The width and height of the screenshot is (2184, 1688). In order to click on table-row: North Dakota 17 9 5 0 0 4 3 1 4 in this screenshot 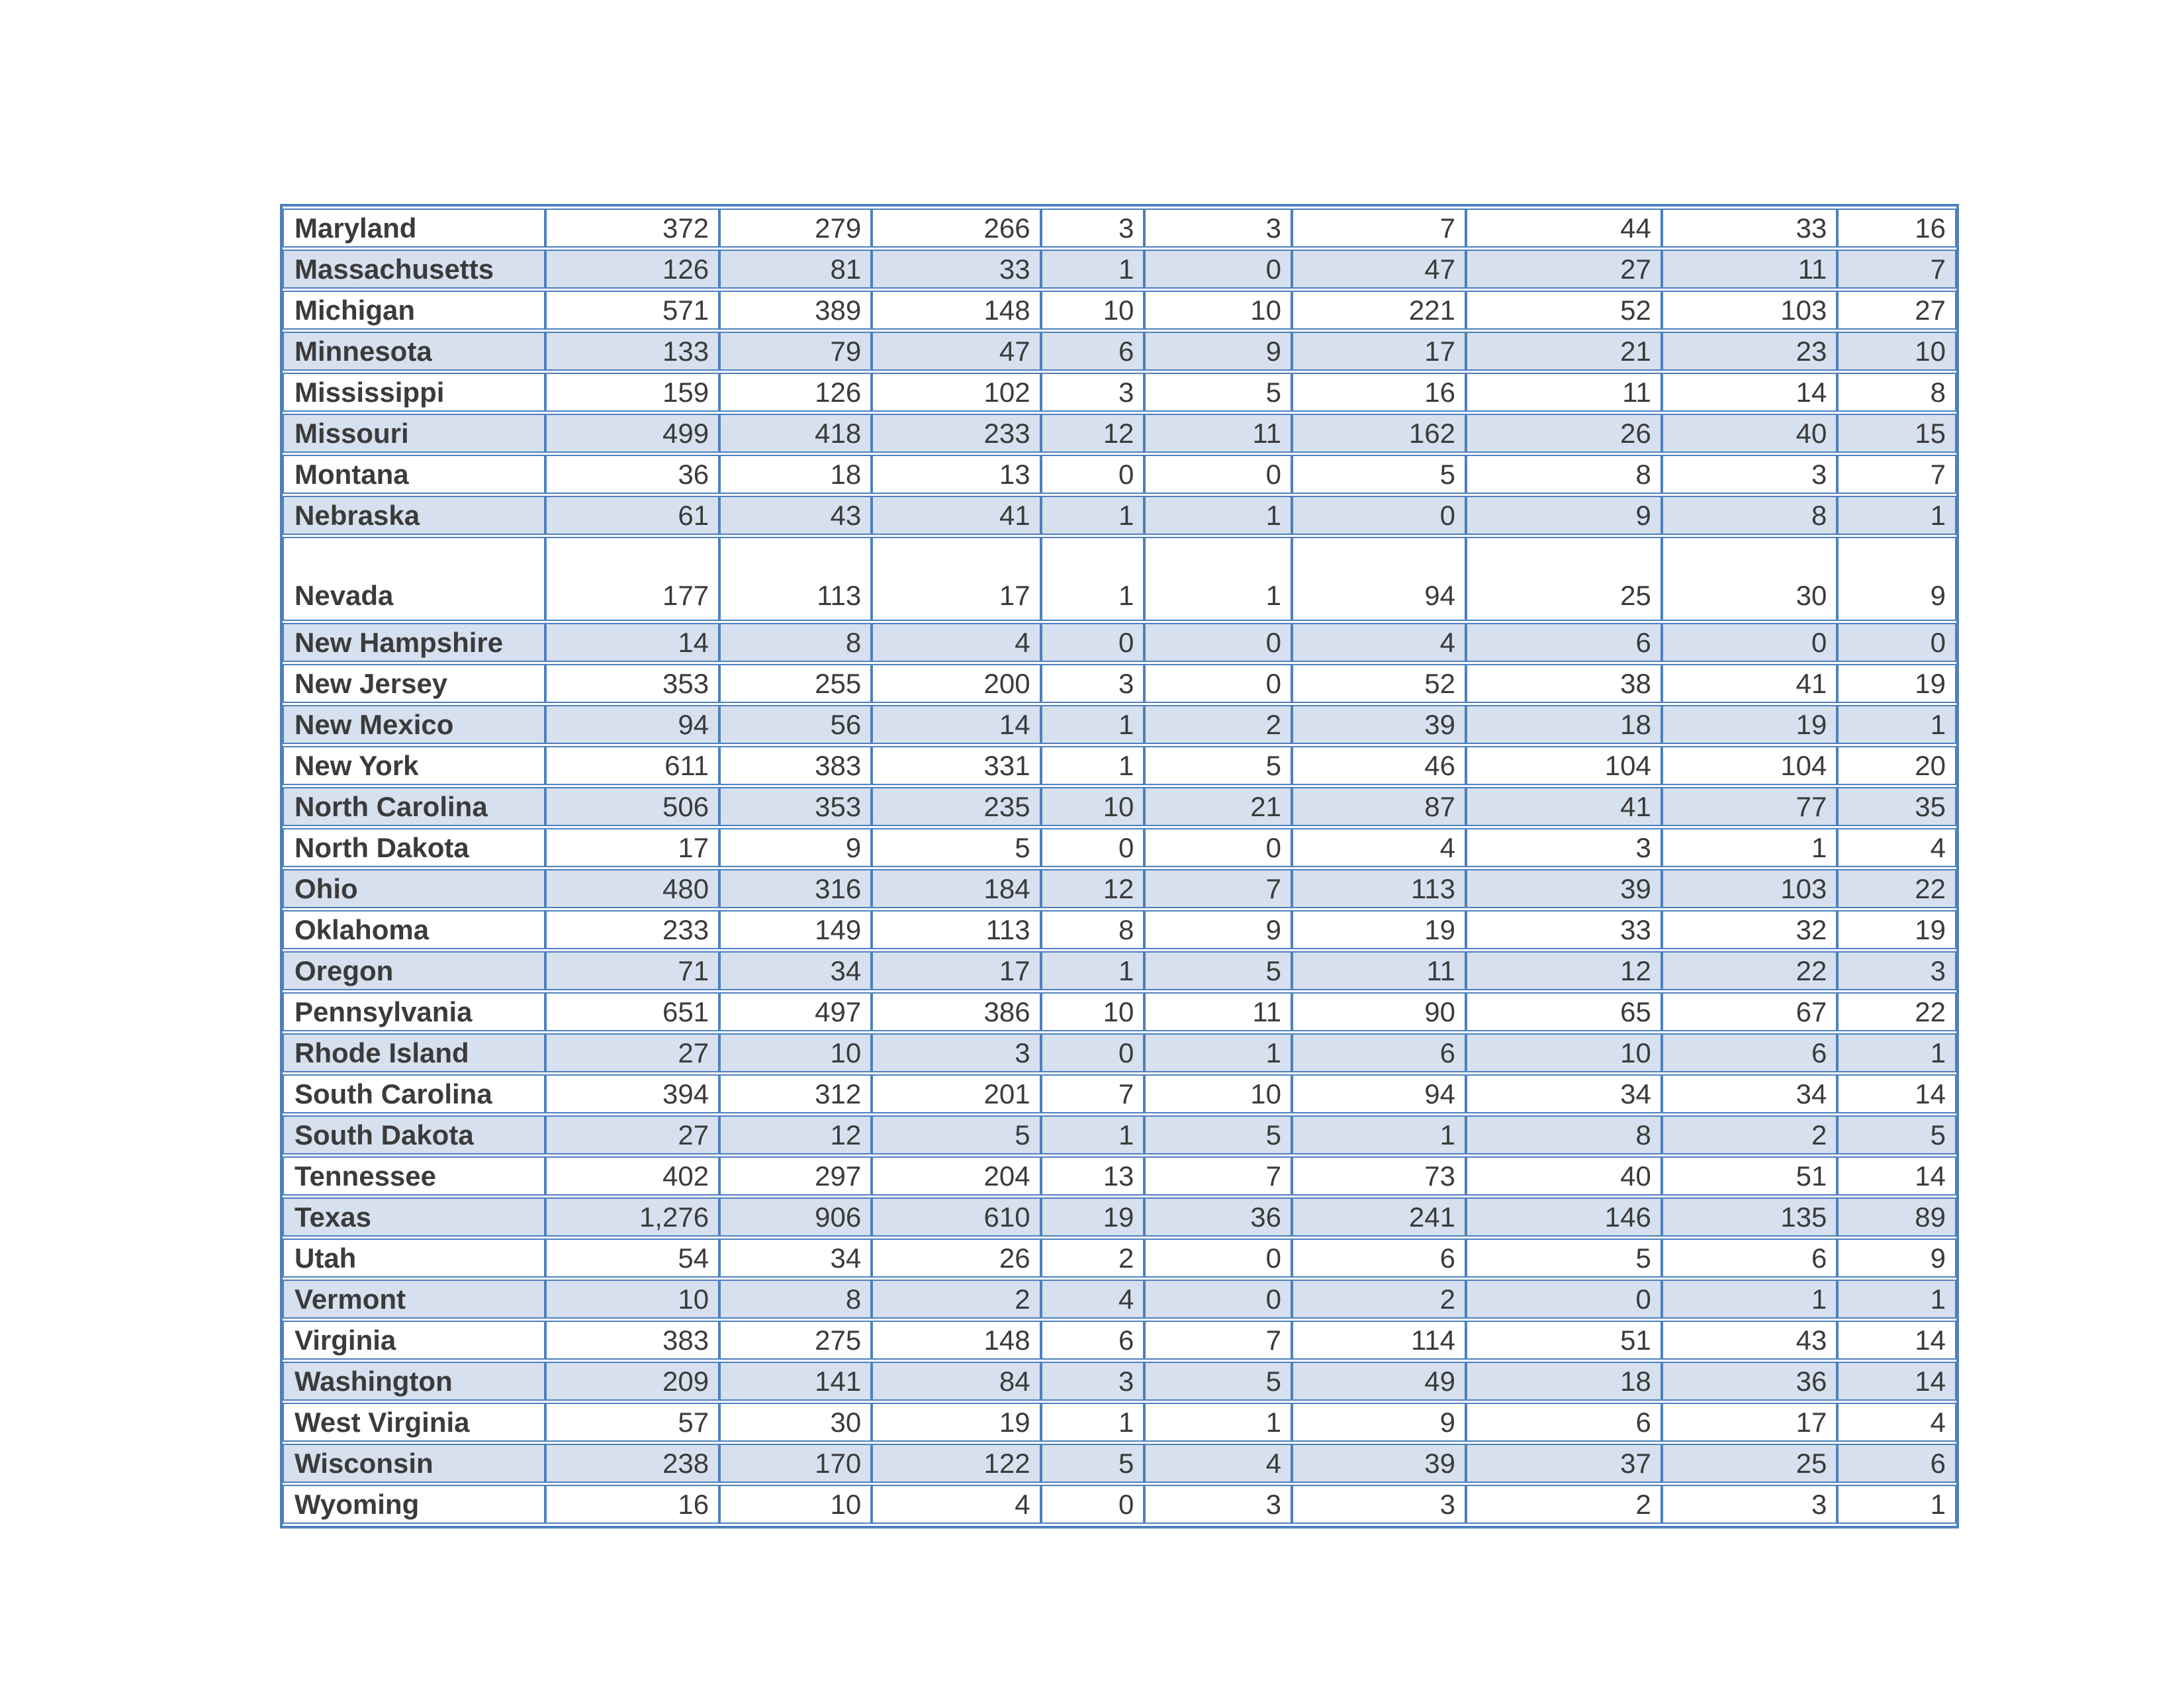, I will do `click(1119, 847)`.